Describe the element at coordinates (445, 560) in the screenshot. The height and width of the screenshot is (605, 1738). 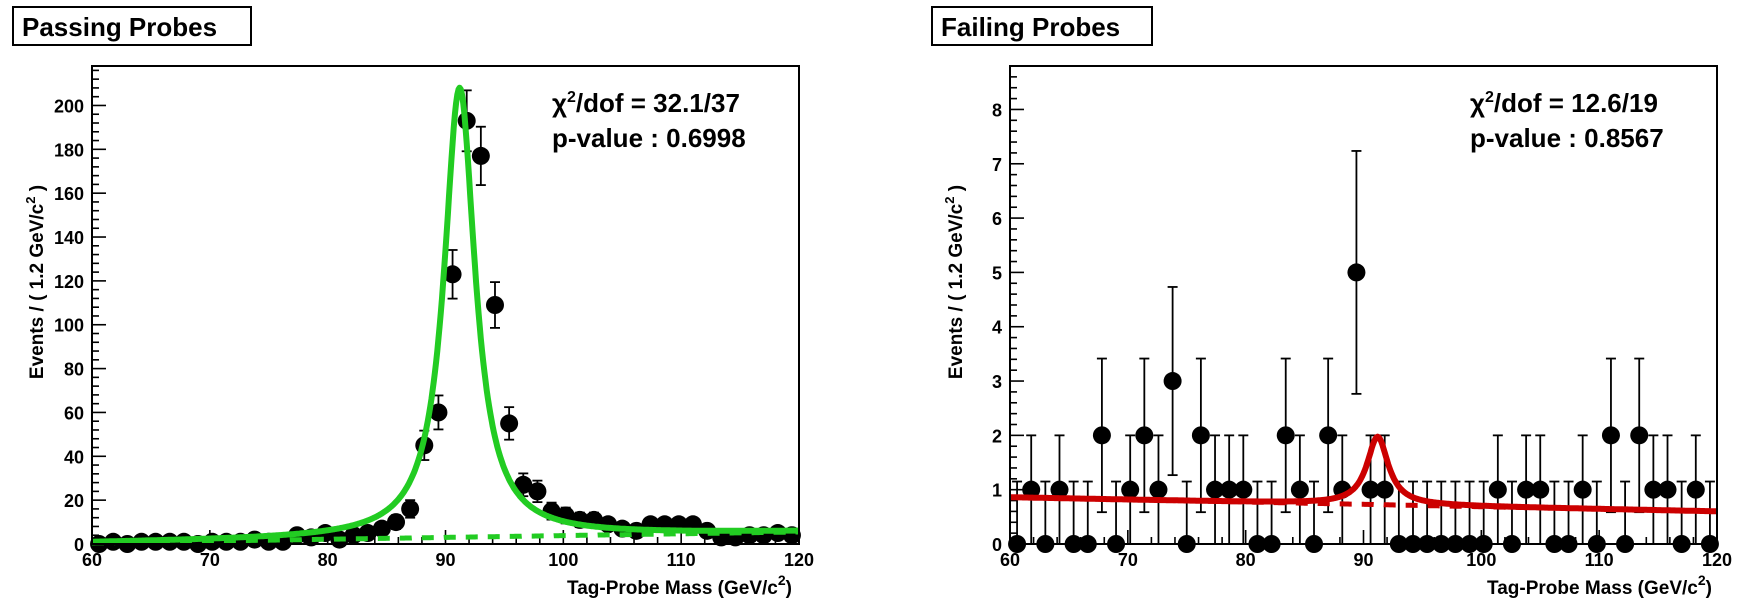
I see `passing-x-tick-label: 90` at that location.